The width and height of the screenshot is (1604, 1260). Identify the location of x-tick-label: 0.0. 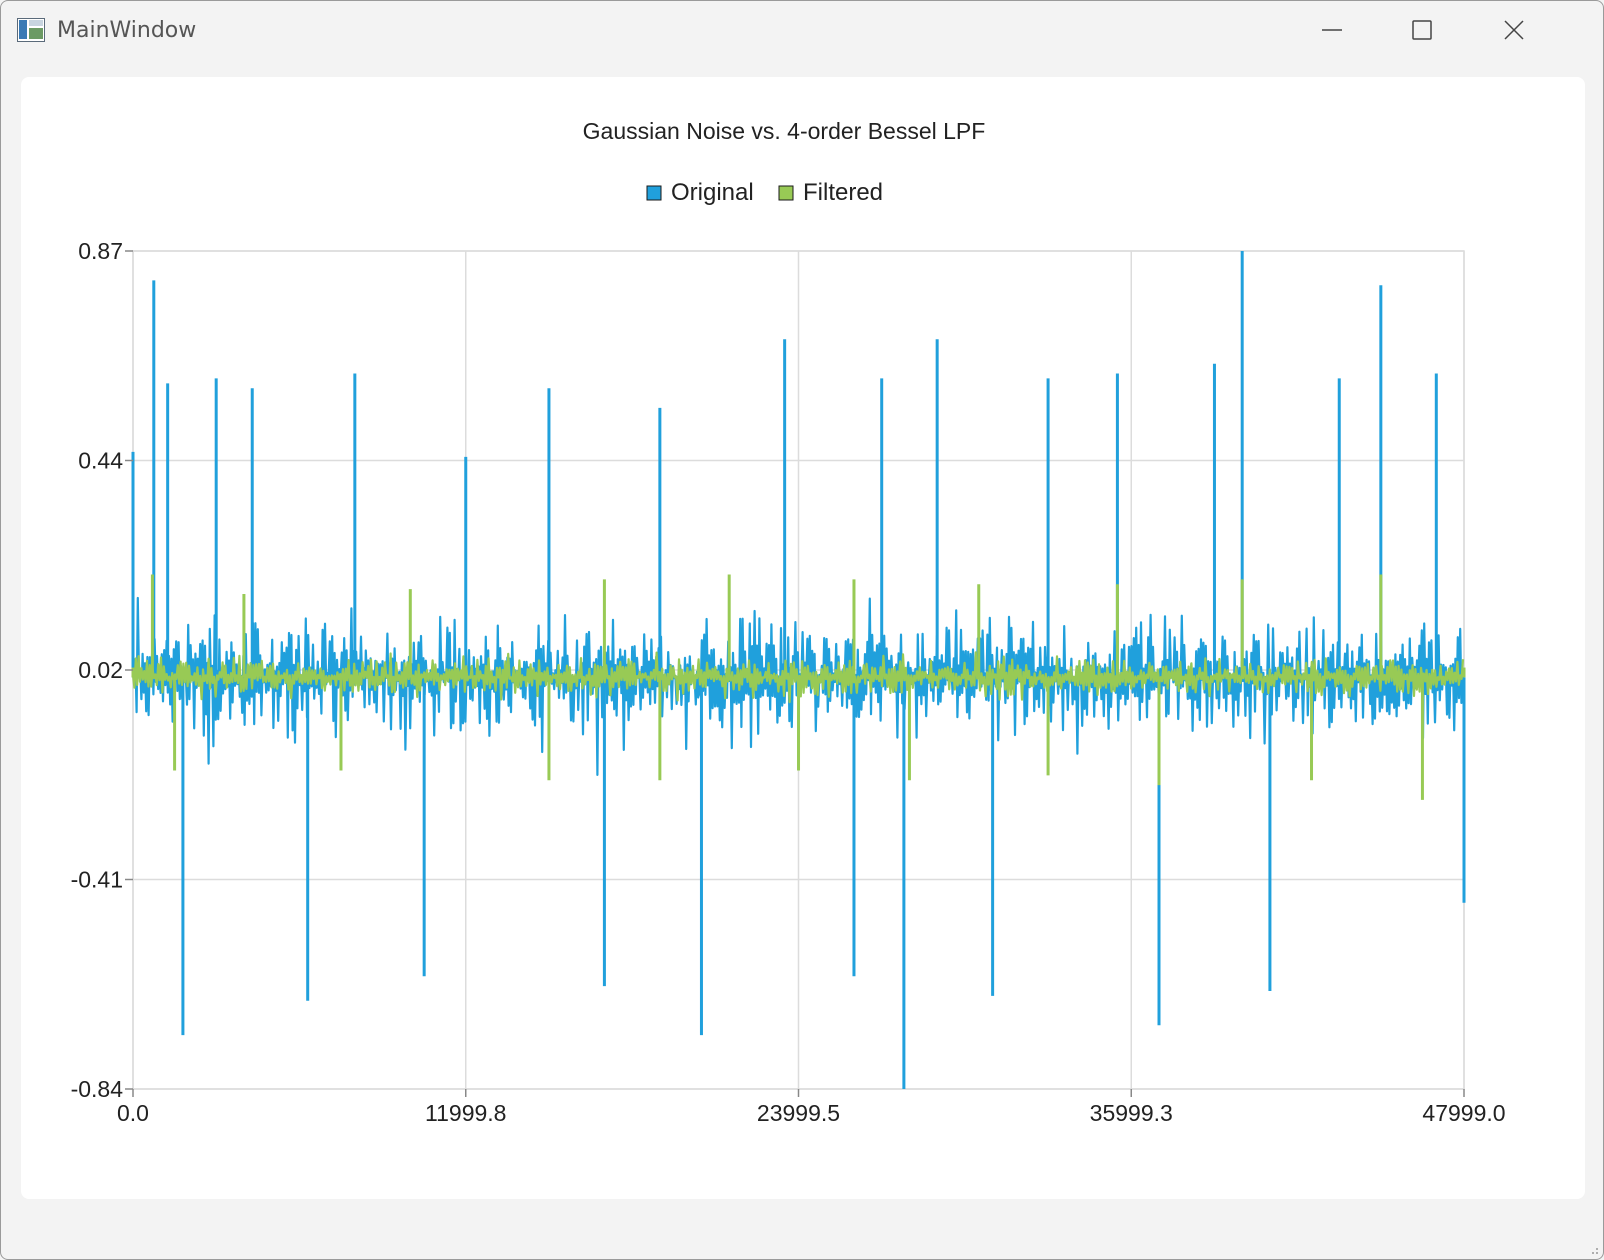
(133, 1113).